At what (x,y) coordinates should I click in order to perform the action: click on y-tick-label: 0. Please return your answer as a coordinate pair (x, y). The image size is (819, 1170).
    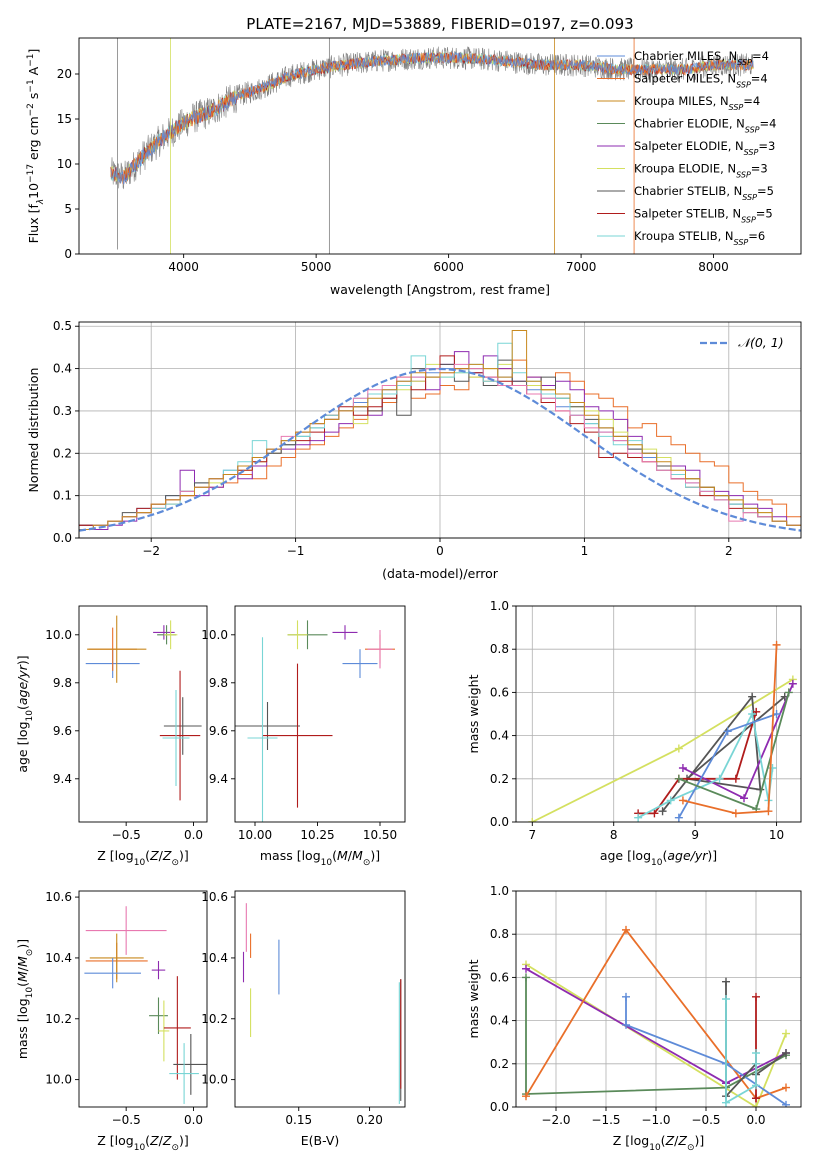
    Looking at the image, I should click on (68, 254).